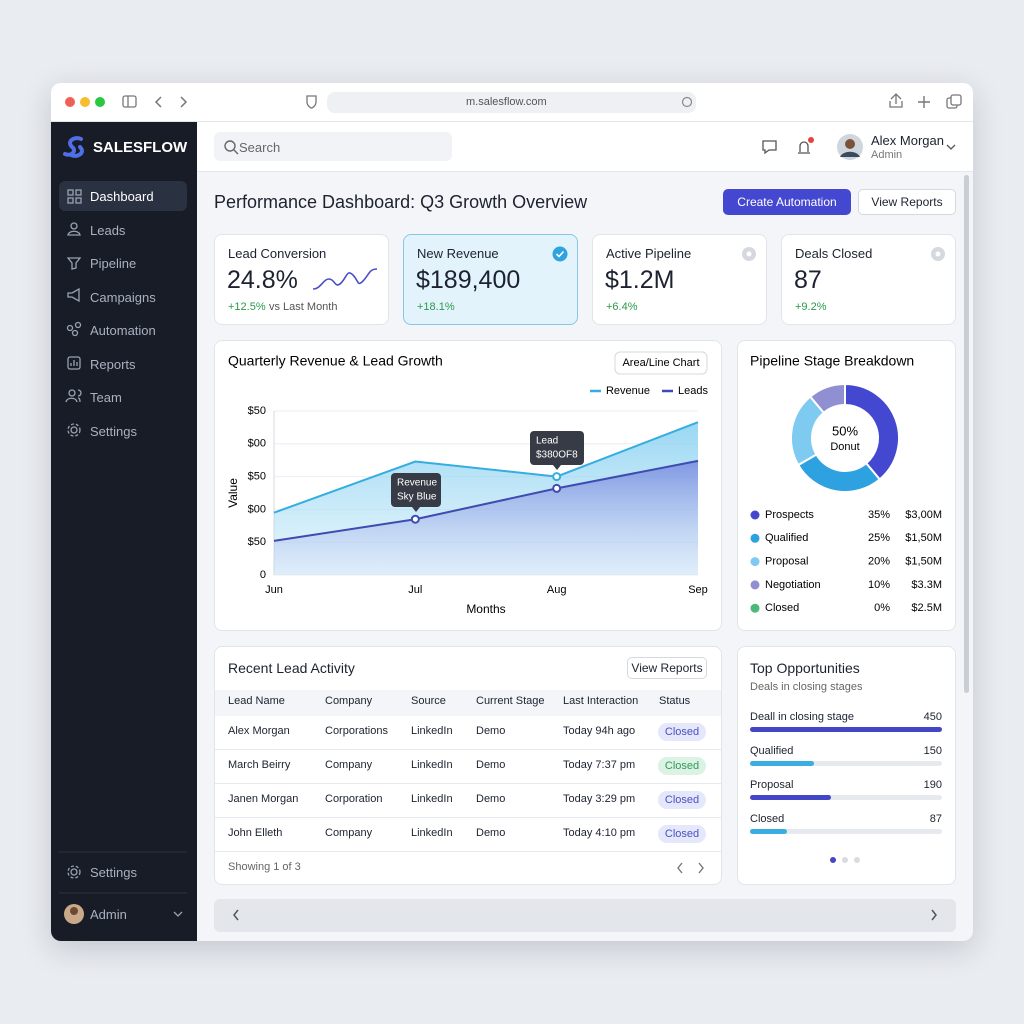 This screenshot has width=1024, height=1024. What do you see at coordinates (485, 609) in the screenshot?
I see `x-axis-label: Months` at bounding box center [485, 609].